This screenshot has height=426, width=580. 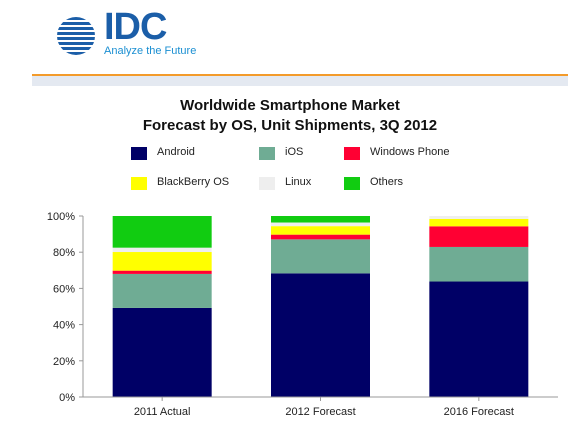 What do you see at coordinates (162, 232) in the screenshot?
I see `bar-others-2011-actual` at bounding box center [162, 232].